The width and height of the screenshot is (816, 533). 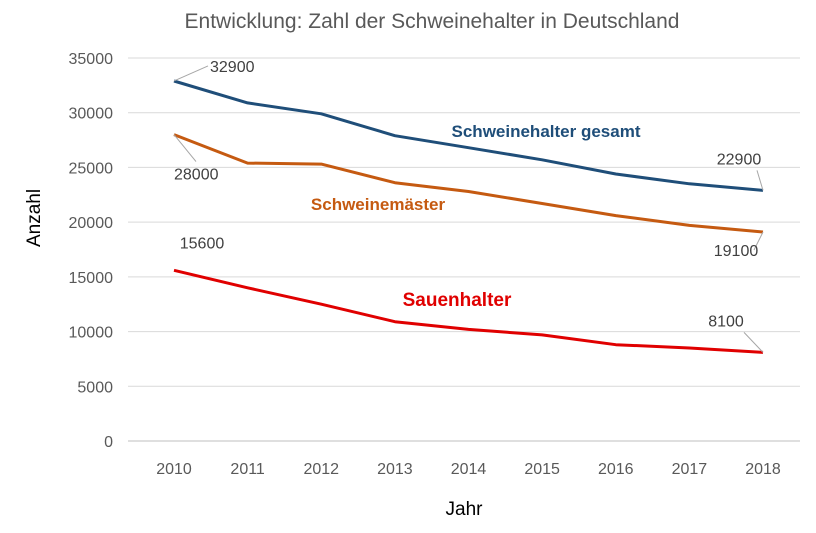 What do you see at coordinates (321, 469) in the screenshot?
I see `x-tick-label: 2012` at bounding box center [321, 469].